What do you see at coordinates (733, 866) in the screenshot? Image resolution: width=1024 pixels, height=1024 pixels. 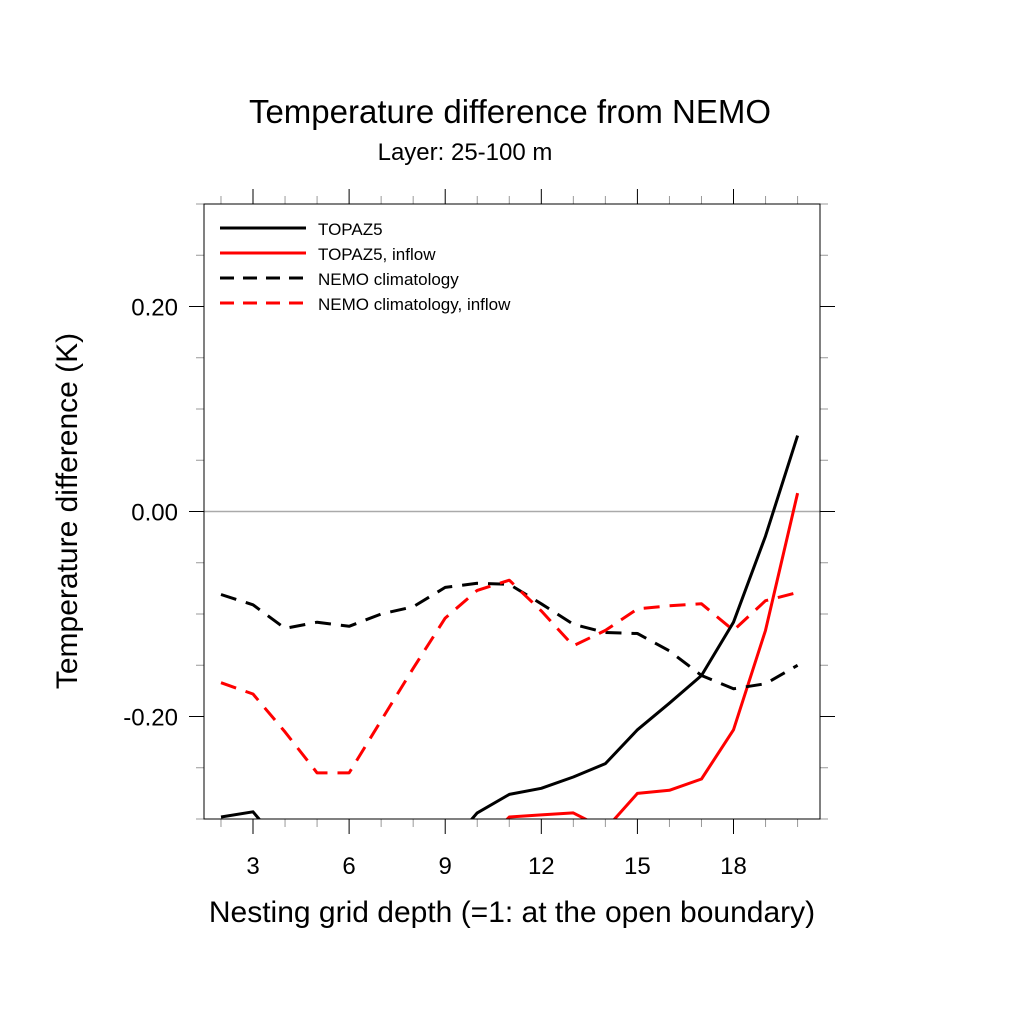 I see `x-tick-label: 18` at bounding box center [733, 866].